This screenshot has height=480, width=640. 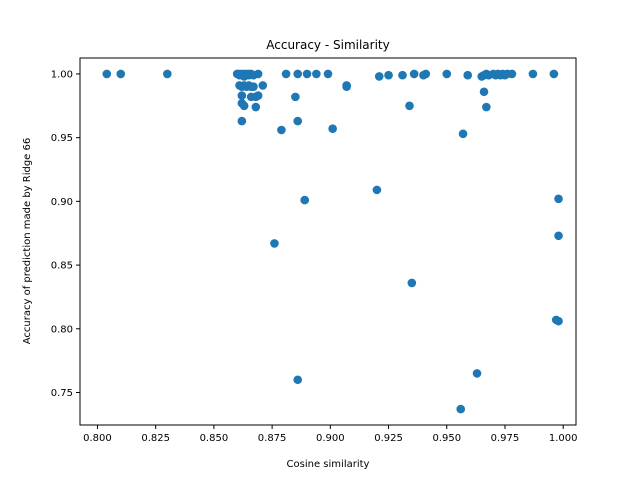 What do you see at coordinates (62, 138) in the screenshot?
I see `y-tick-label: 0.95` at bounding box center [62, 138].